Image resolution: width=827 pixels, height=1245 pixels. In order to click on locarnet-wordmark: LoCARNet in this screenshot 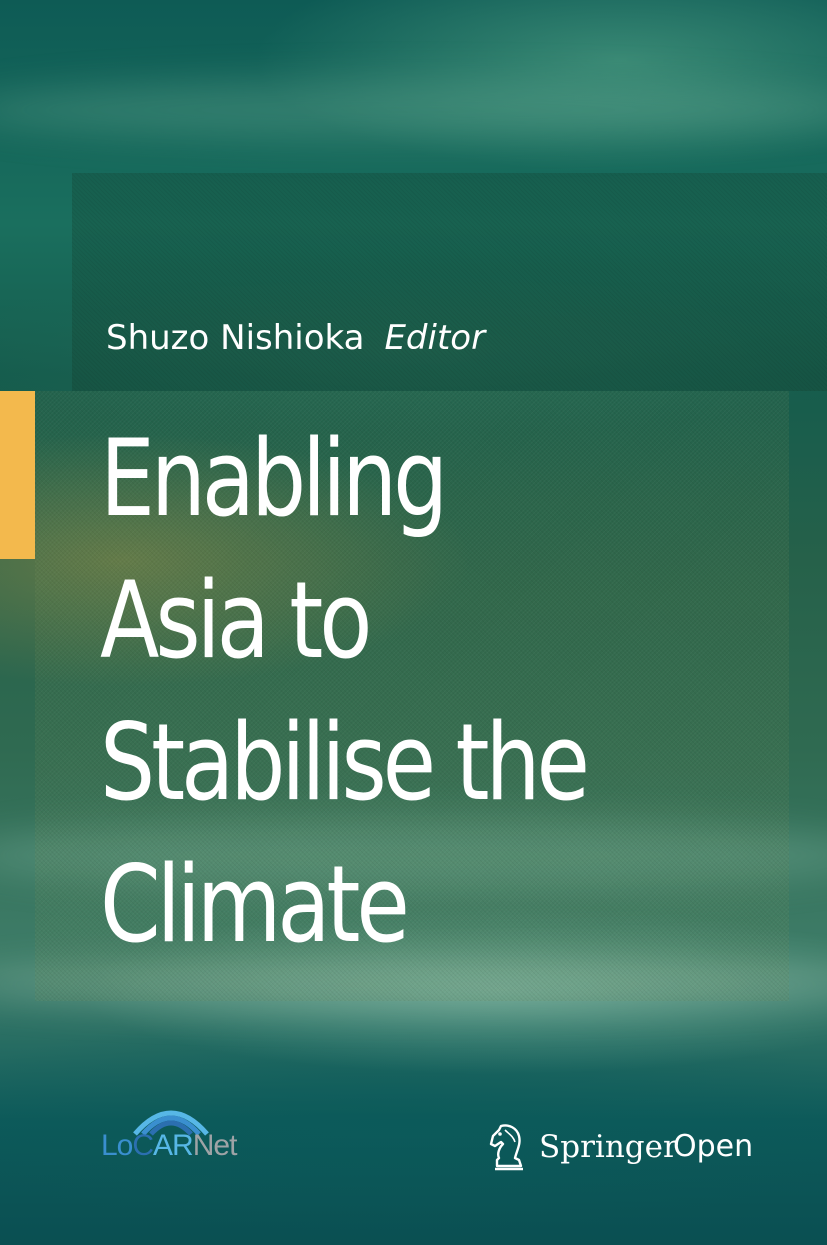, I will do `click(169, 1146)`.